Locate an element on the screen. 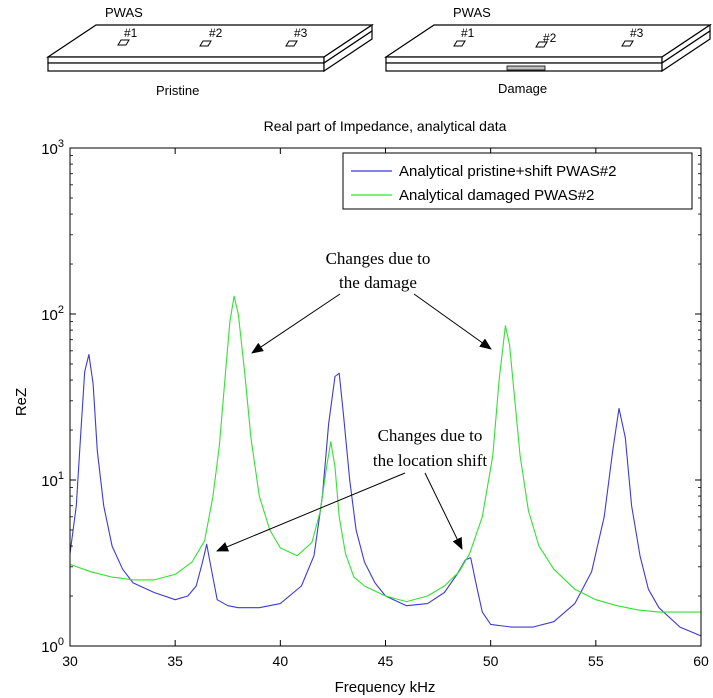  damage-caption: Damage is located at coordinates (522, 88).